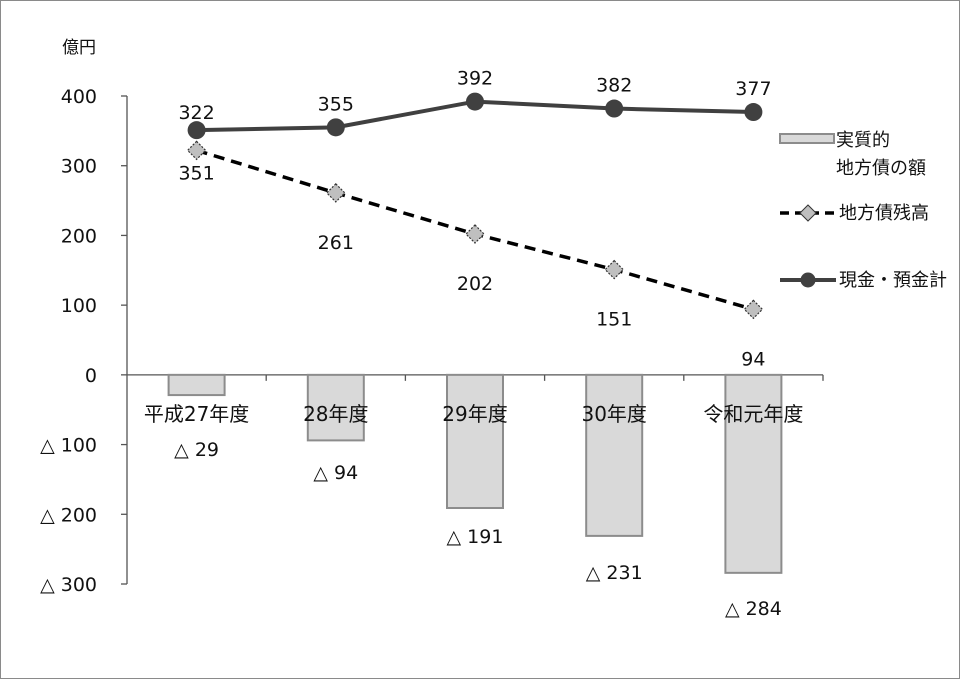 This screenshot has height=679, width=960. I want to click on bar-value-label: △ 284, so click(753, 609).